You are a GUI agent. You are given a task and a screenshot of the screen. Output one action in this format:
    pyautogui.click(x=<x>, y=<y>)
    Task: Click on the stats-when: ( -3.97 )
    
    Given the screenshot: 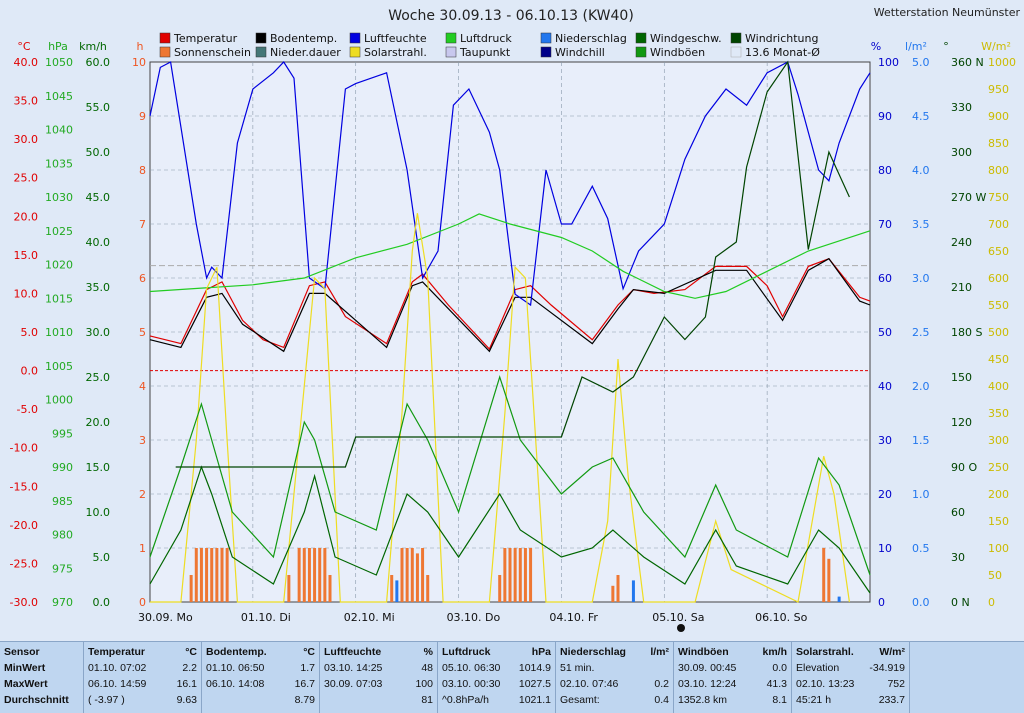 What is the action you would take?
    pyautogui.click(x=106, y=700)
    